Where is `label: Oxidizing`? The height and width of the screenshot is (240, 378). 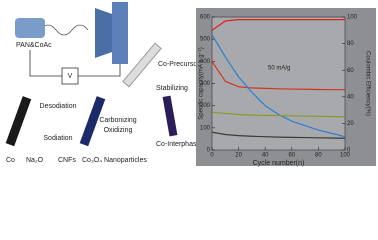 label: Oxidizing is located at coordinates (118, 130).